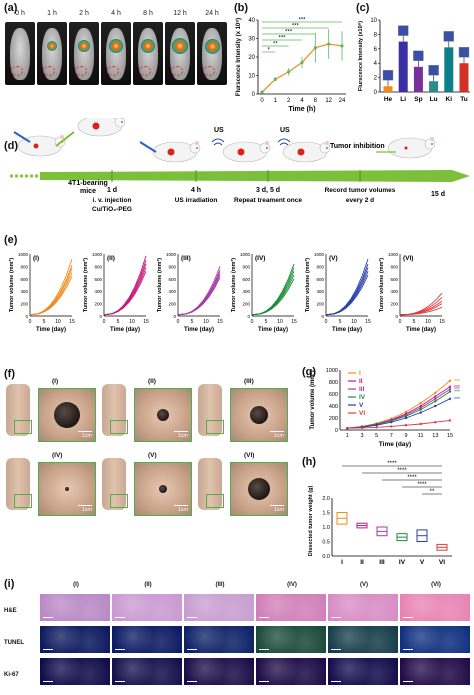 This screenshot has width=474, height=695. Describe the element at coordinates (449, 36) in the screenshot. I see `organ-image` at that location.